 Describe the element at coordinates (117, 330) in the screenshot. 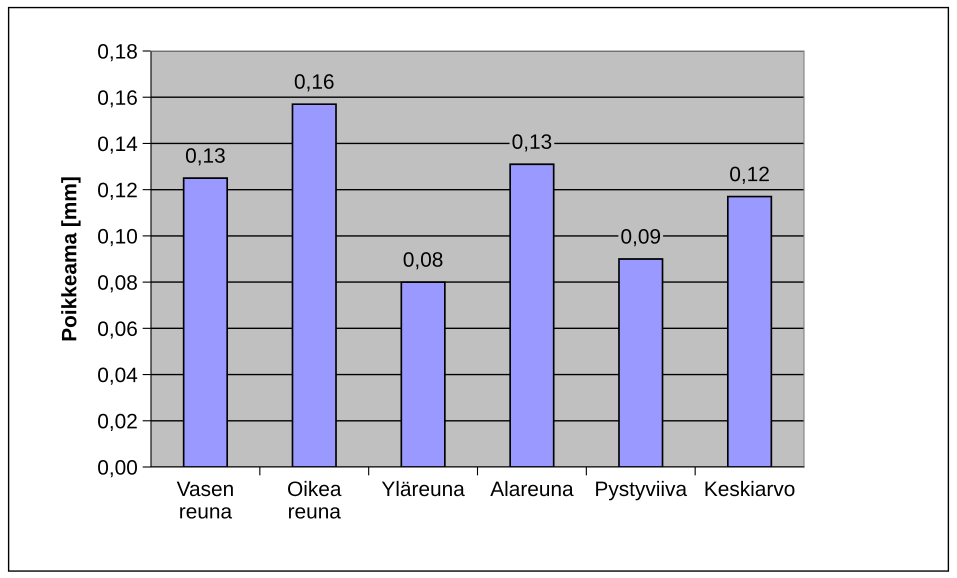

I see `y-tick-label: 0,06` at that location.